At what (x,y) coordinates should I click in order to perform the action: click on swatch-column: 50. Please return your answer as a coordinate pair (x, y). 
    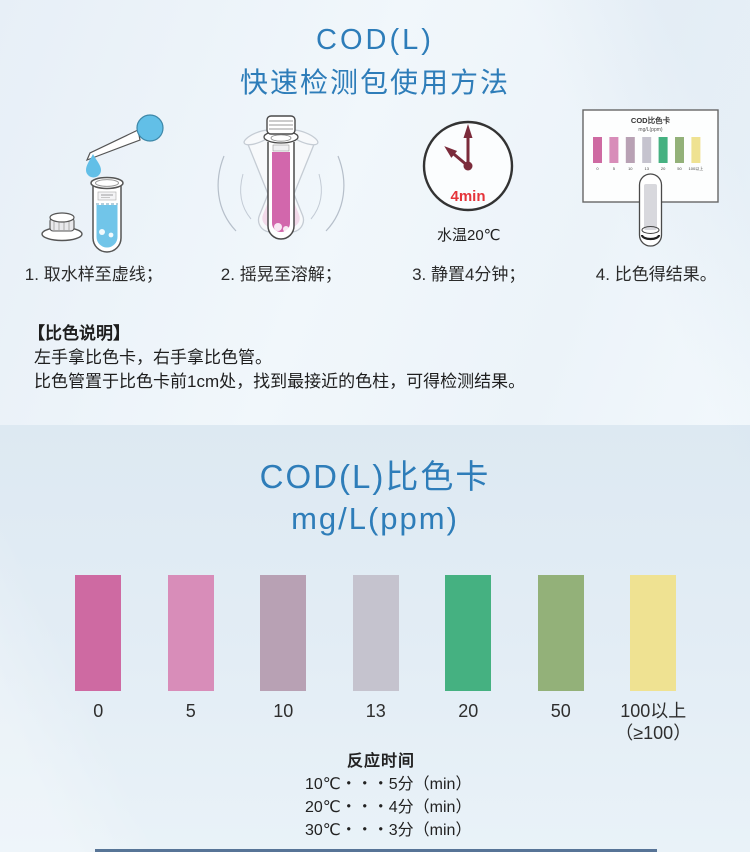
    Looking at the image, I should click on (561, 659).